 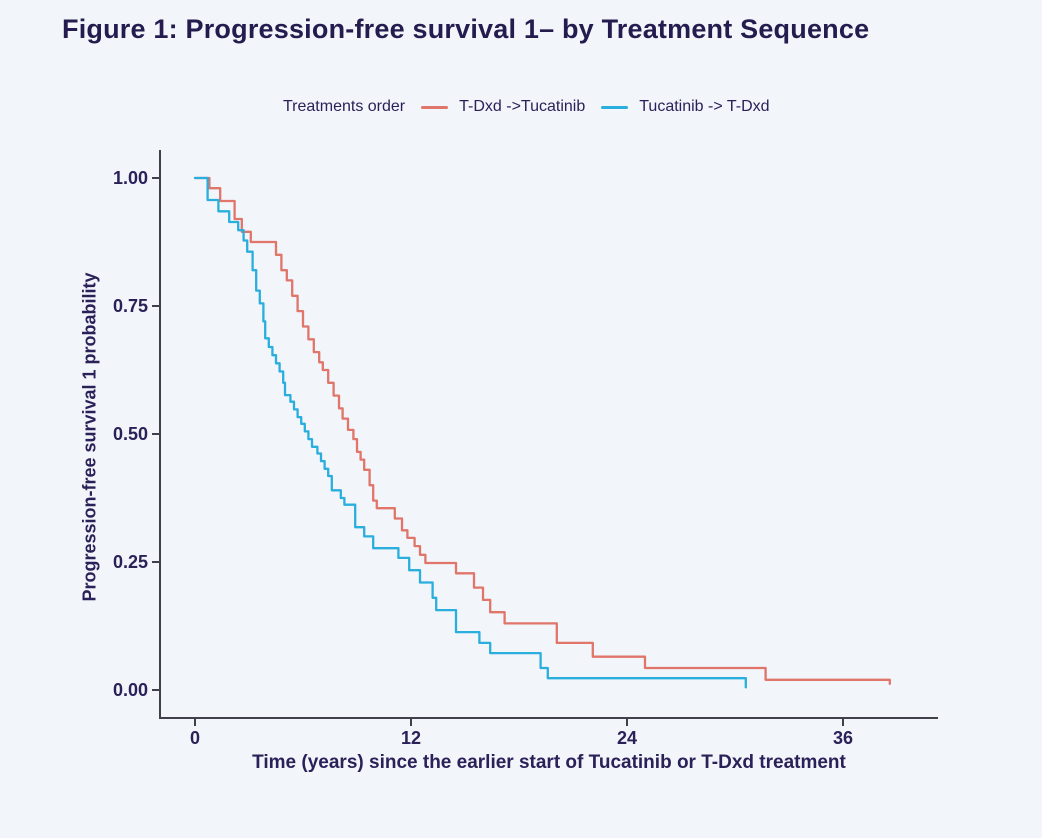 What do you see at coordinates (435, 107) in the screenshot?
I see `legend-swatch-tdxd-first-icon` at bounding box center [435, 107].